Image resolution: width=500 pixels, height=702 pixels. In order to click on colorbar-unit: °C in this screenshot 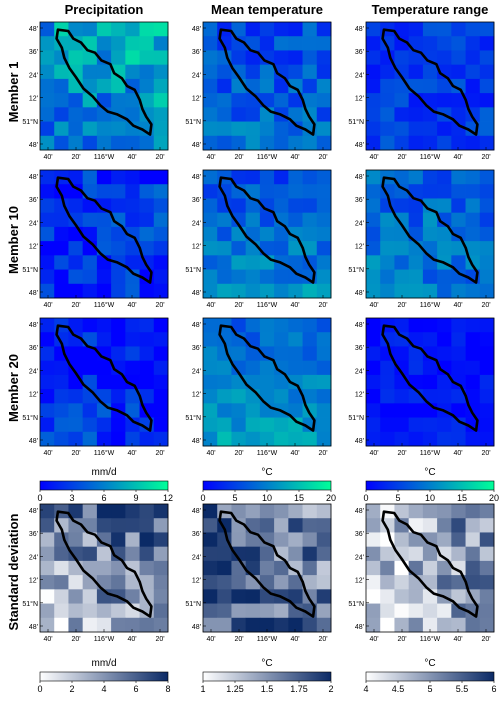, I will do `click(266, 663)`.